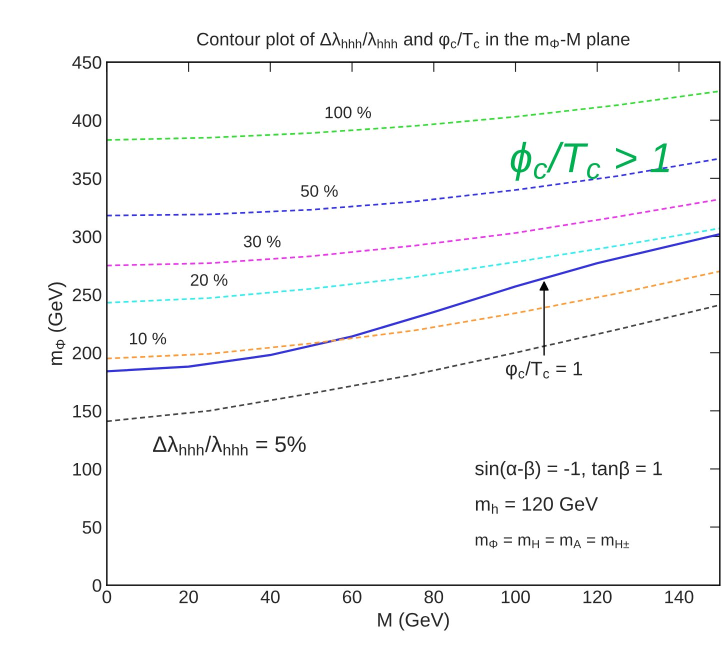  I want to click on x-tick-label: 60, so click(352, 597).